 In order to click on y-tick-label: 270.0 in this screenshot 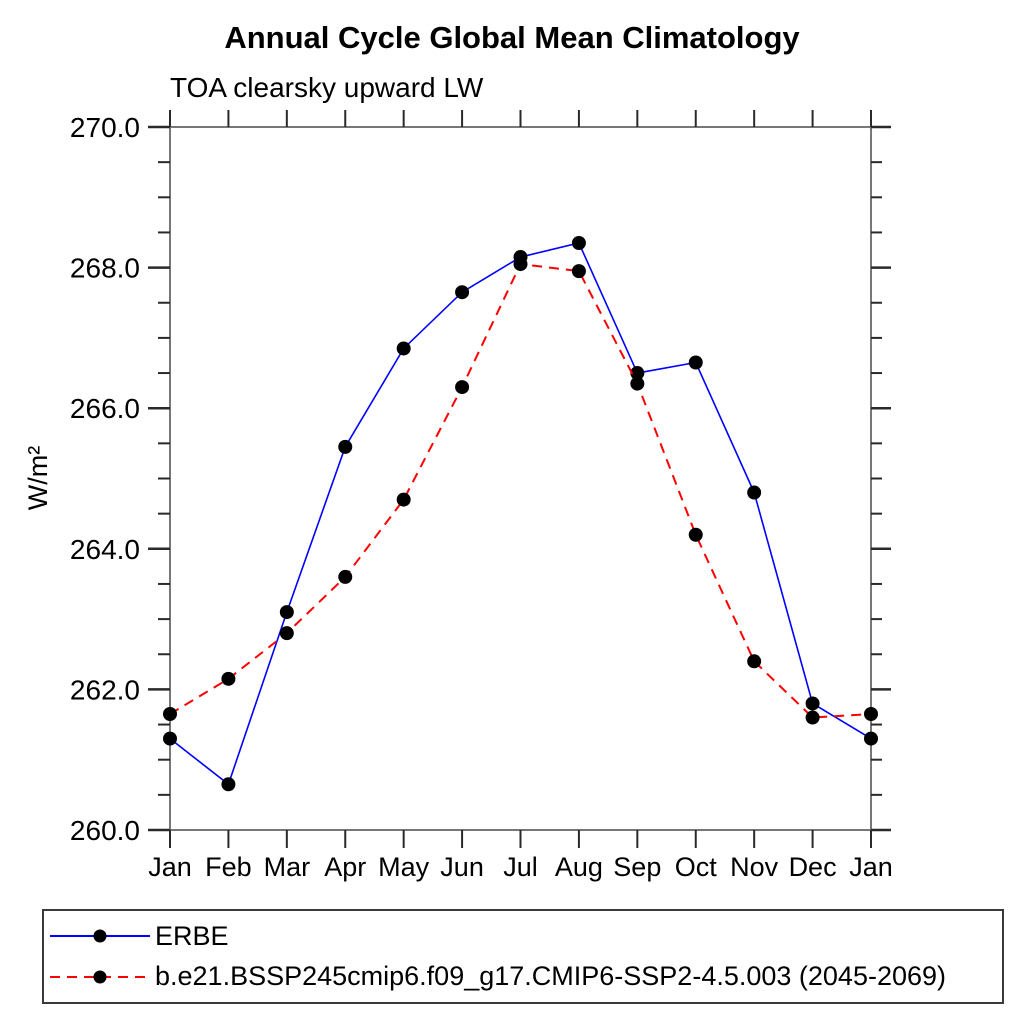, I will do `click(105, 127)`.